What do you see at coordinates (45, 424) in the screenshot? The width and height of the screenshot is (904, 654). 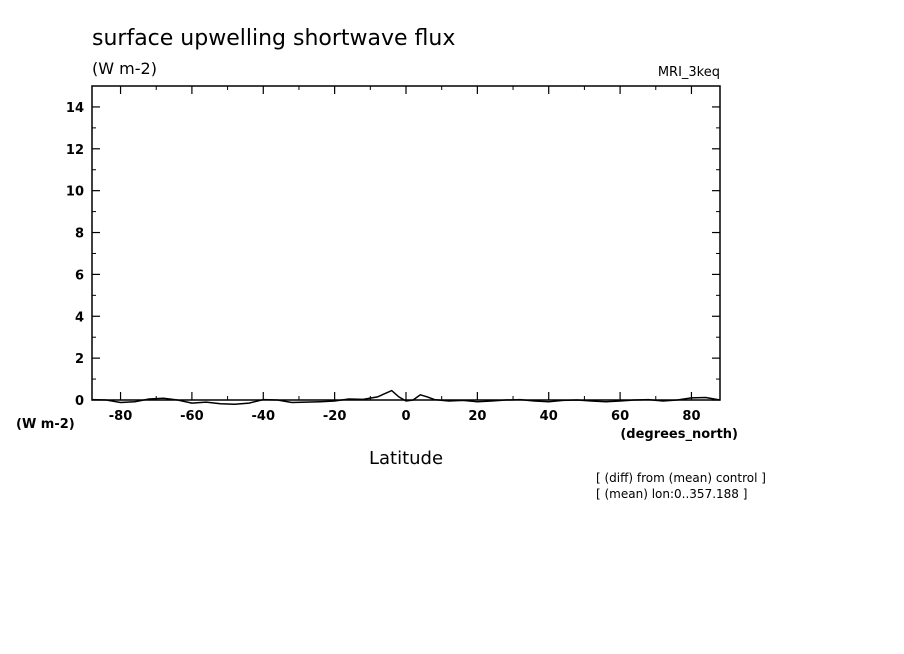 I see `y-axis-units: (W m-2)` at bounding box center [45, 424].